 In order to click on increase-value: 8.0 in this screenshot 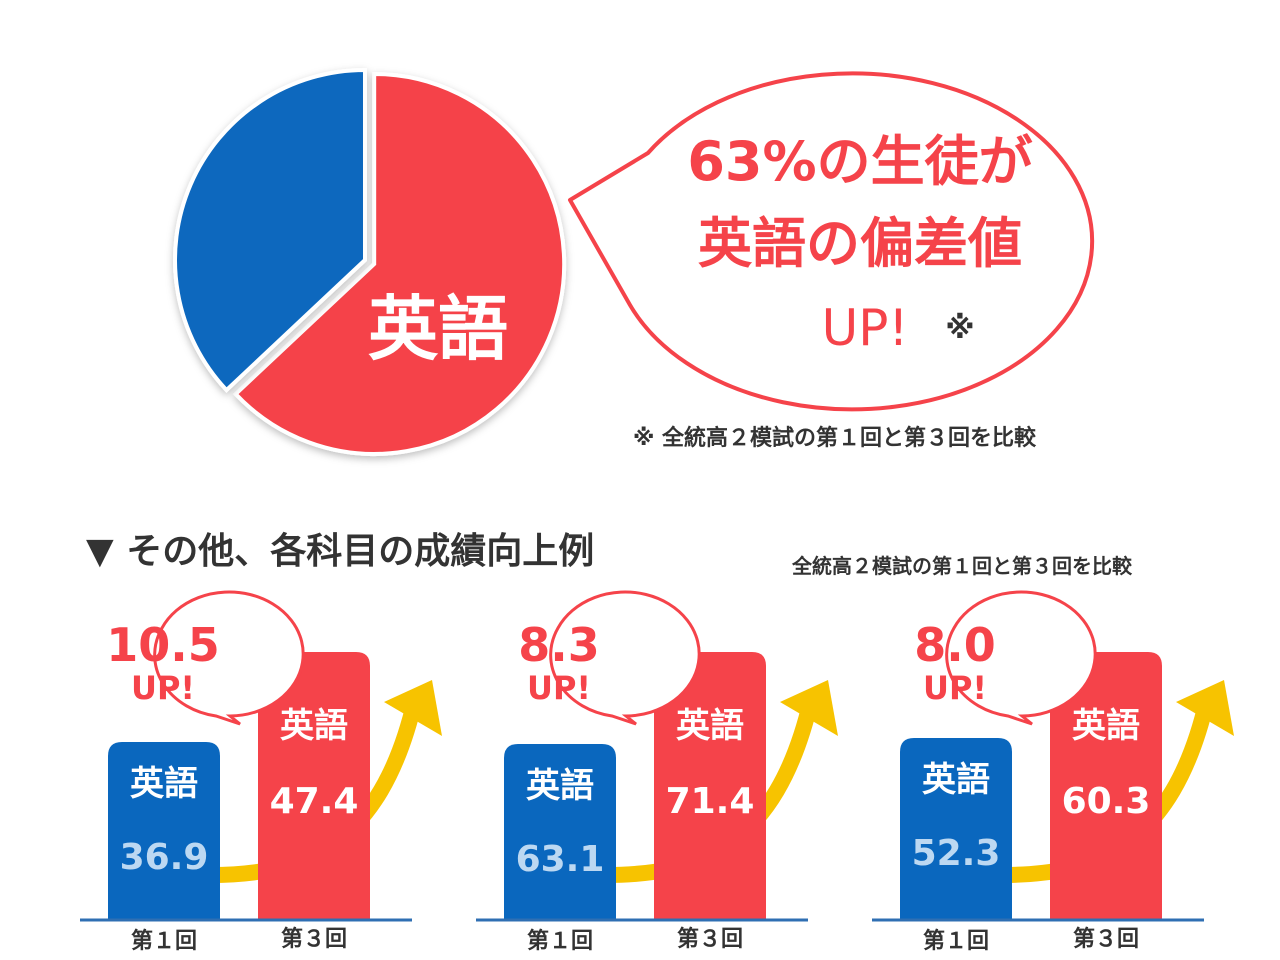, I will do `click(955, 645)`.